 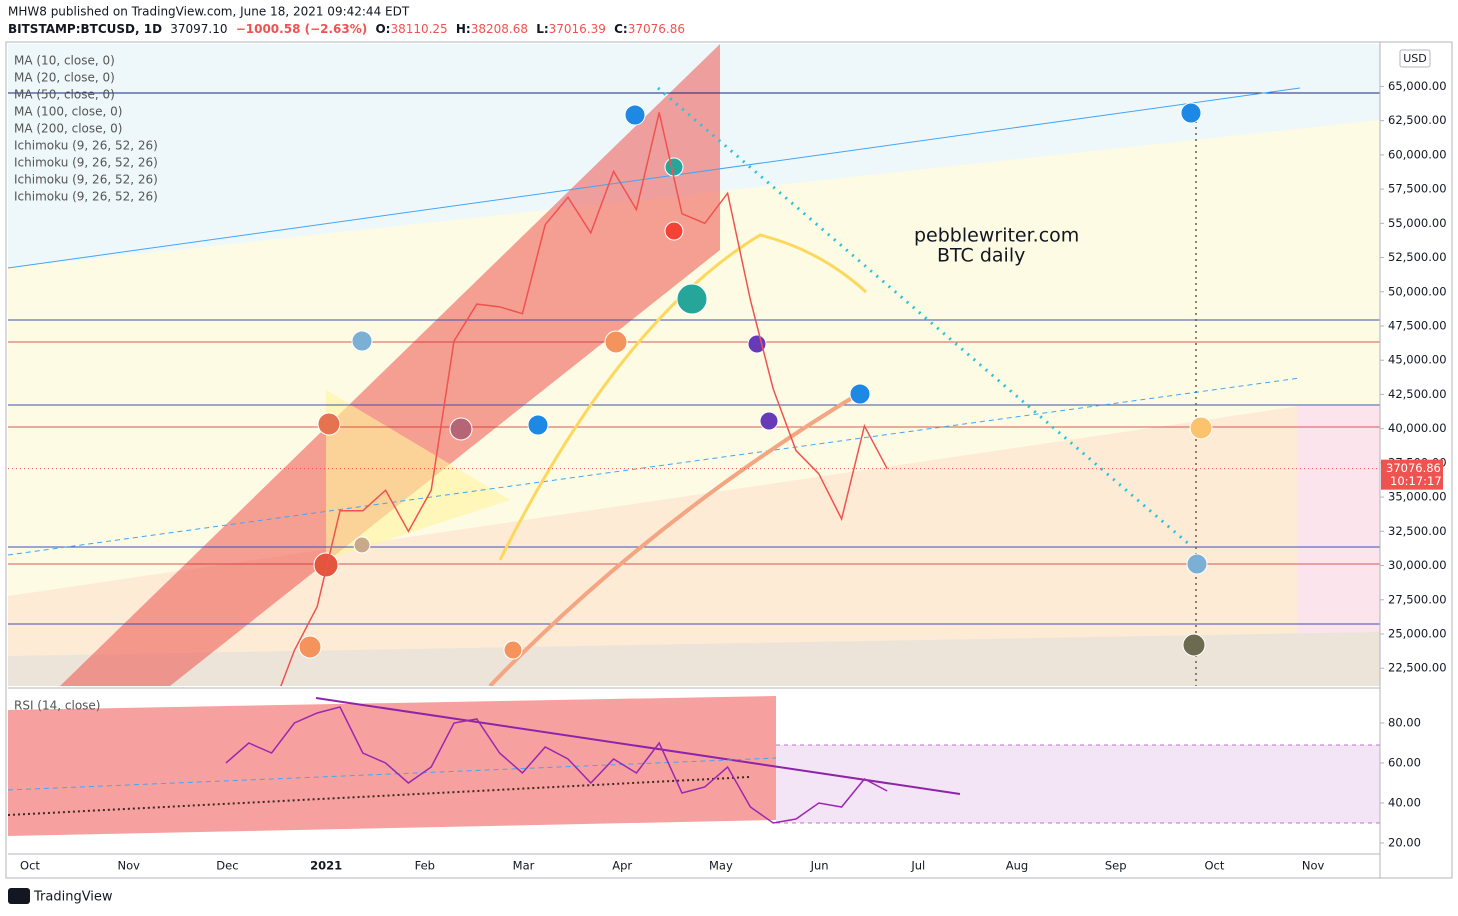 I want to click on y-tick-label: 20.00, so click(x=1404, y=843).